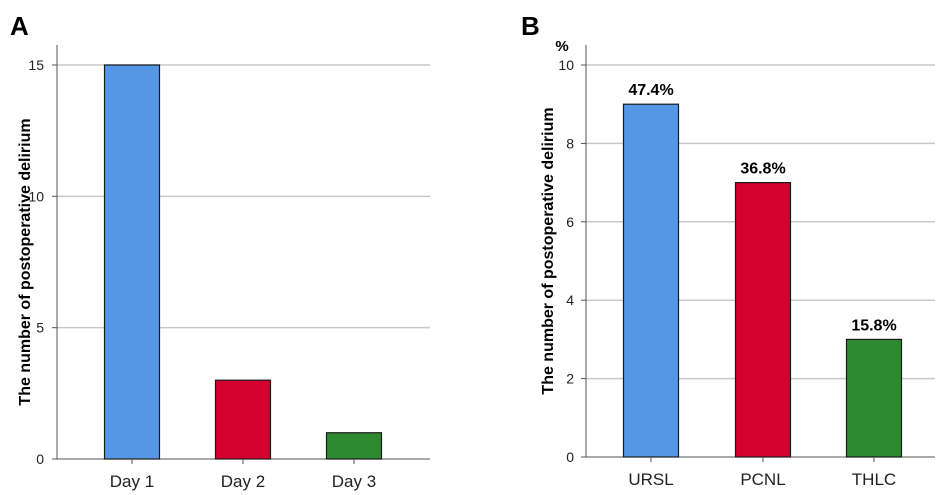 This screenshot has width=937, height=495. What do you see at coordinates (874, 479) in the screenshot?
I see `x-tick-label: THLC` at bounding box center [874, 479].